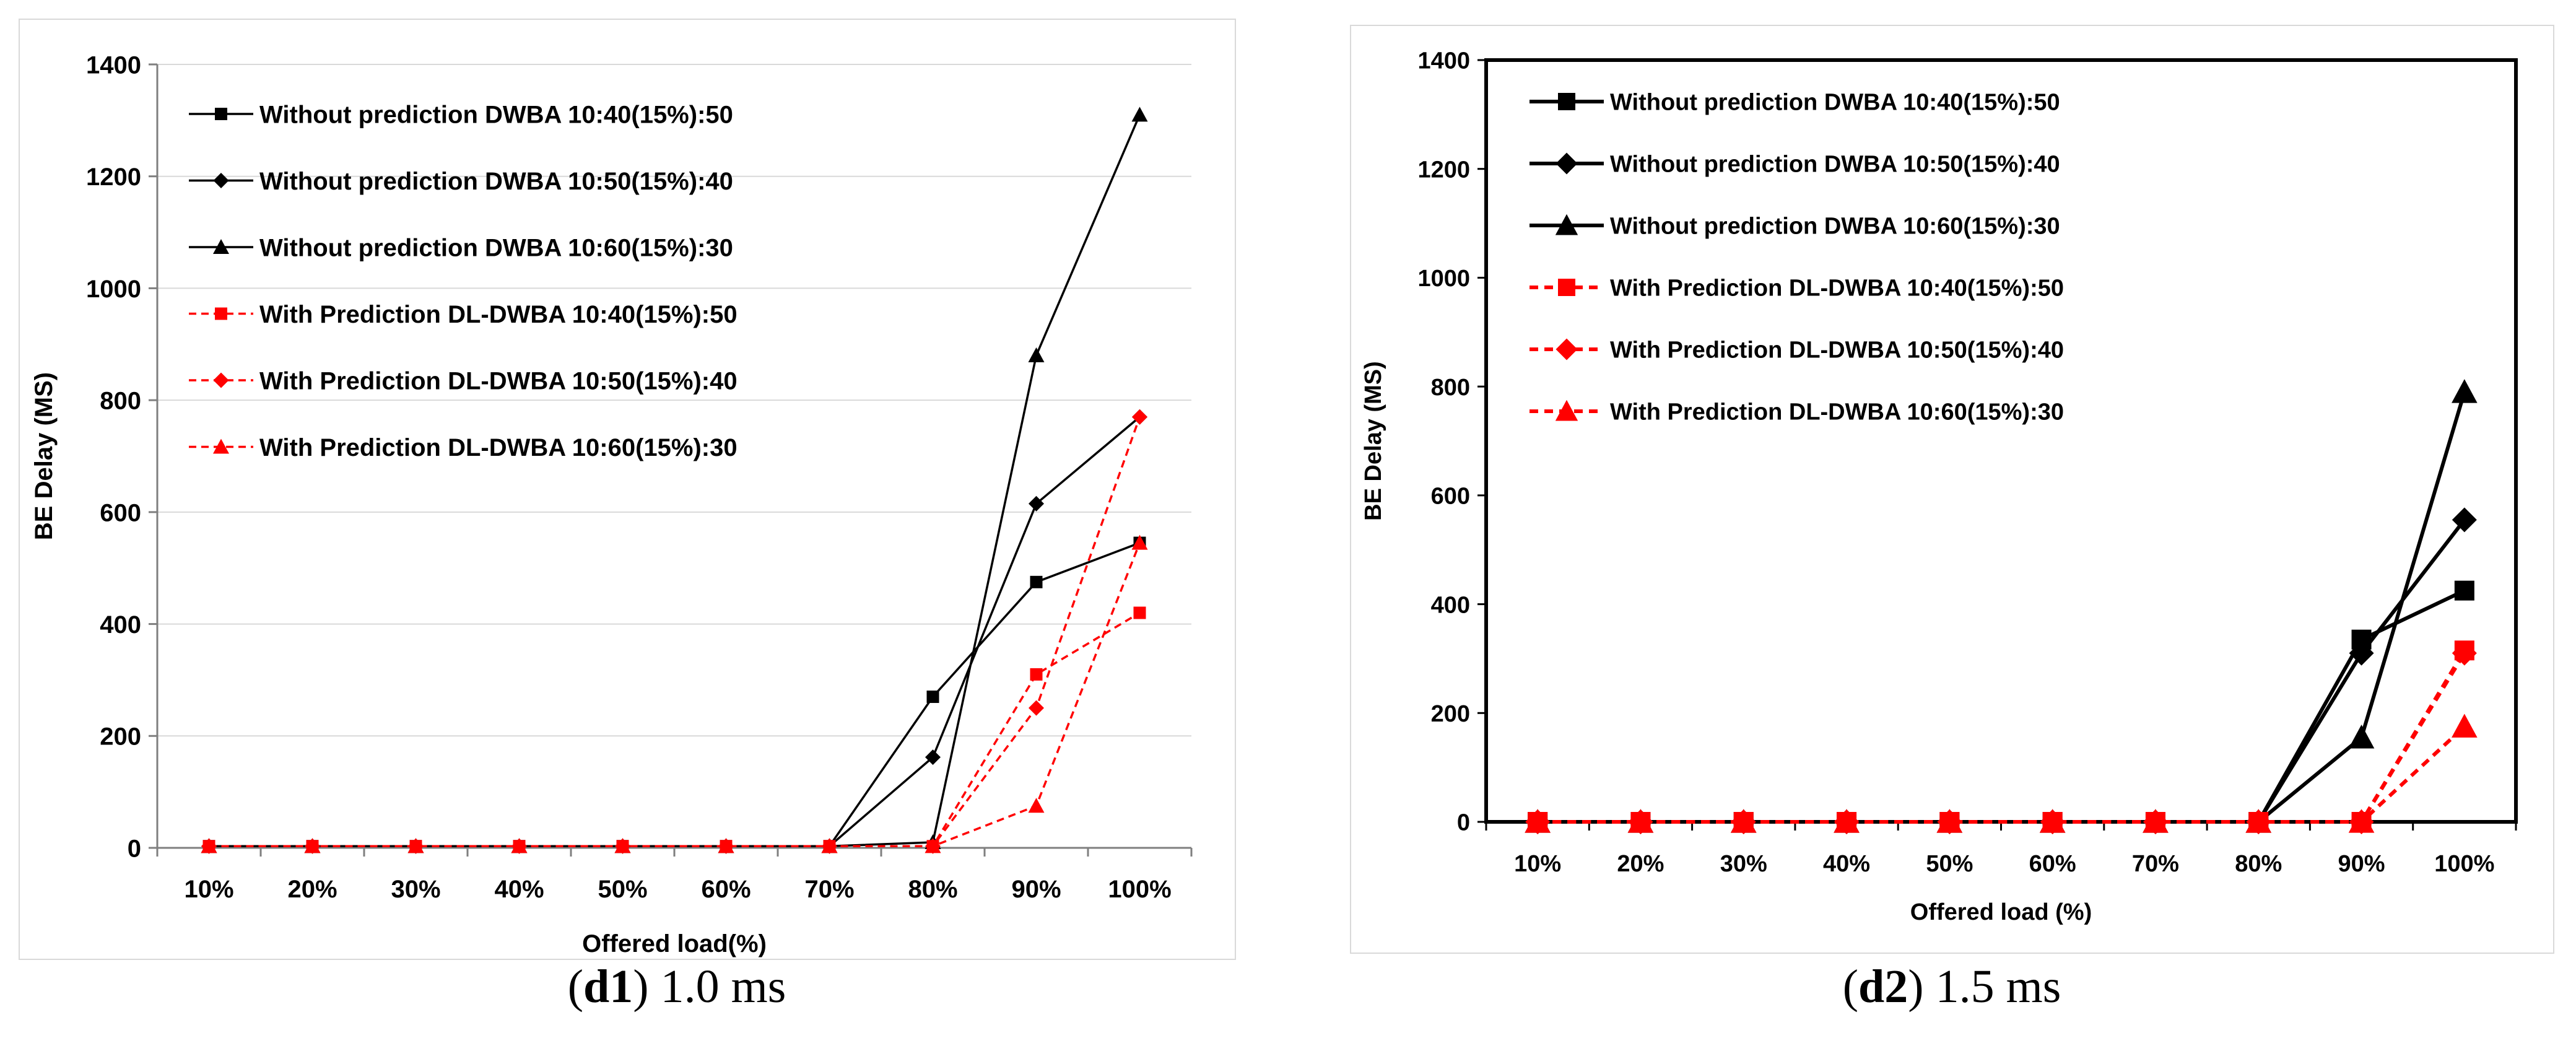 The image size is (2576, 1038). Describe the element at coordinates (1883, 987) in the screenshot. I see `caption-d2-label: d2` at that location.